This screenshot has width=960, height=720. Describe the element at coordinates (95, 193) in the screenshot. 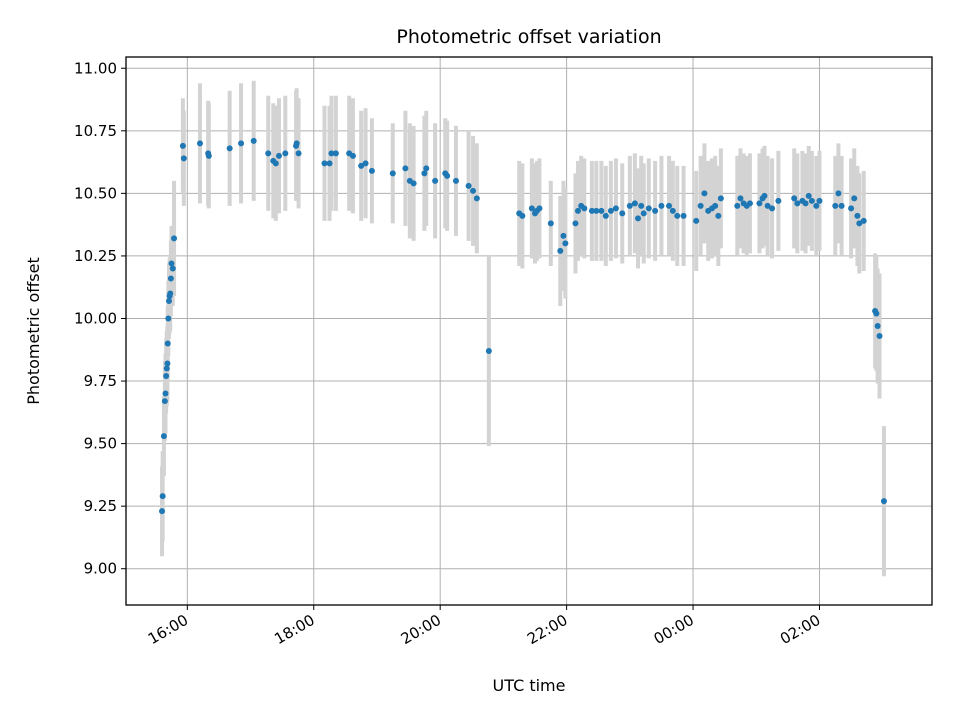

I see `y-tick-label: 10.50` at that location.